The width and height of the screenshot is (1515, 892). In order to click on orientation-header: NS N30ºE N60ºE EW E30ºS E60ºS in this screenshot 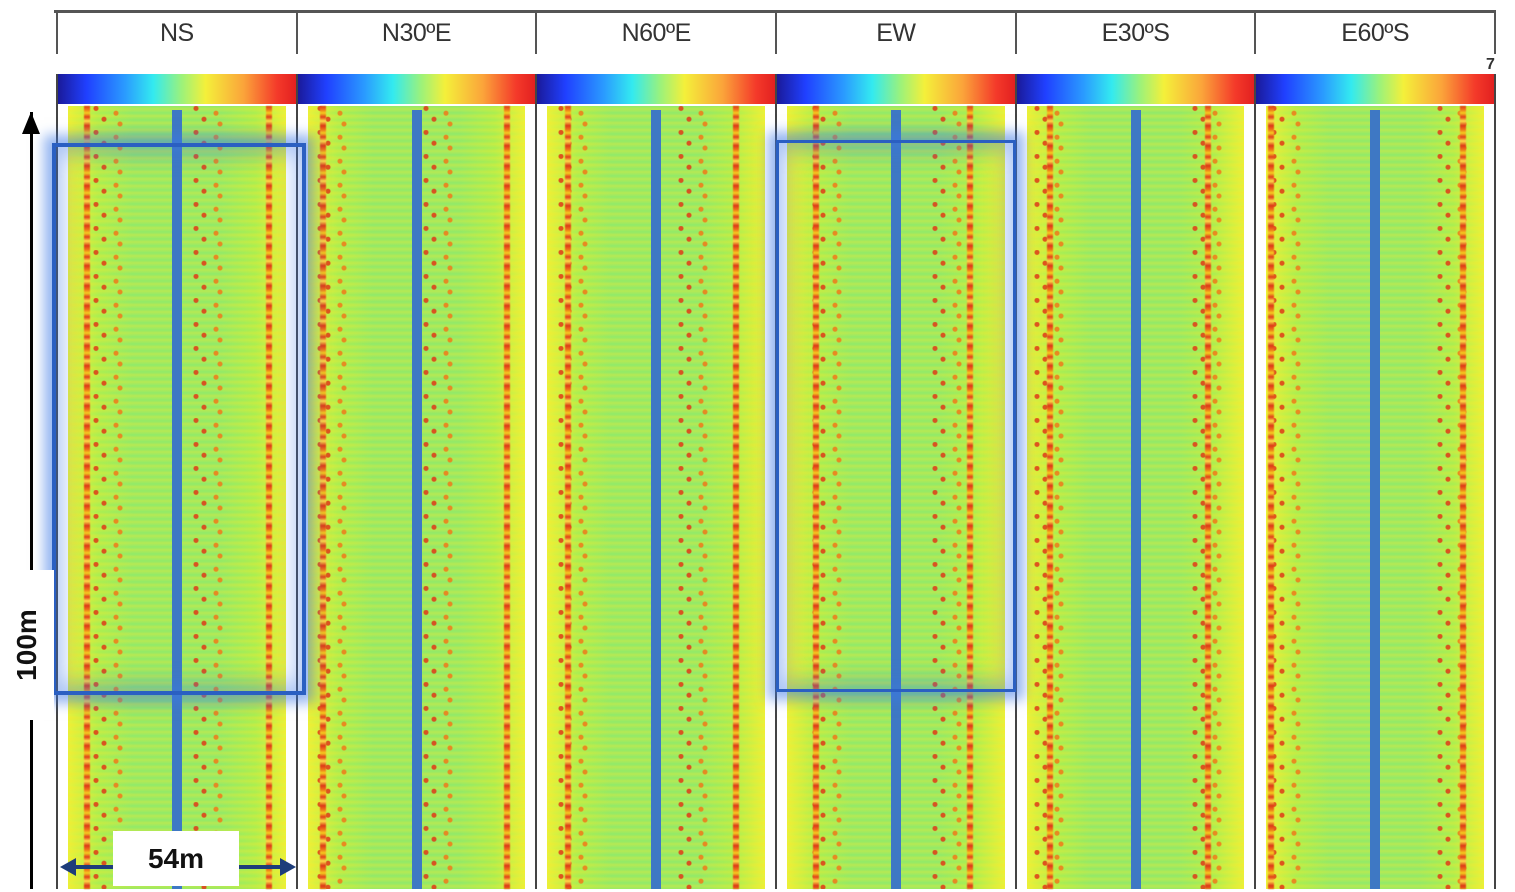, I will do `click(776, 33)`.